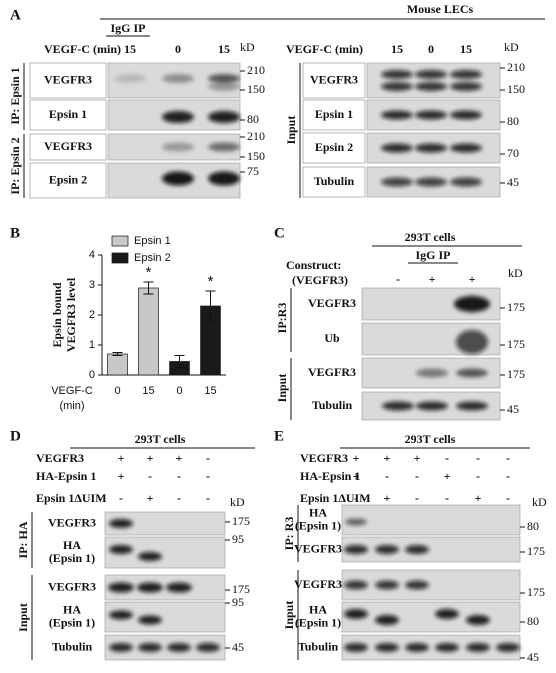  I want to click on error-bar, so click(179, 361).